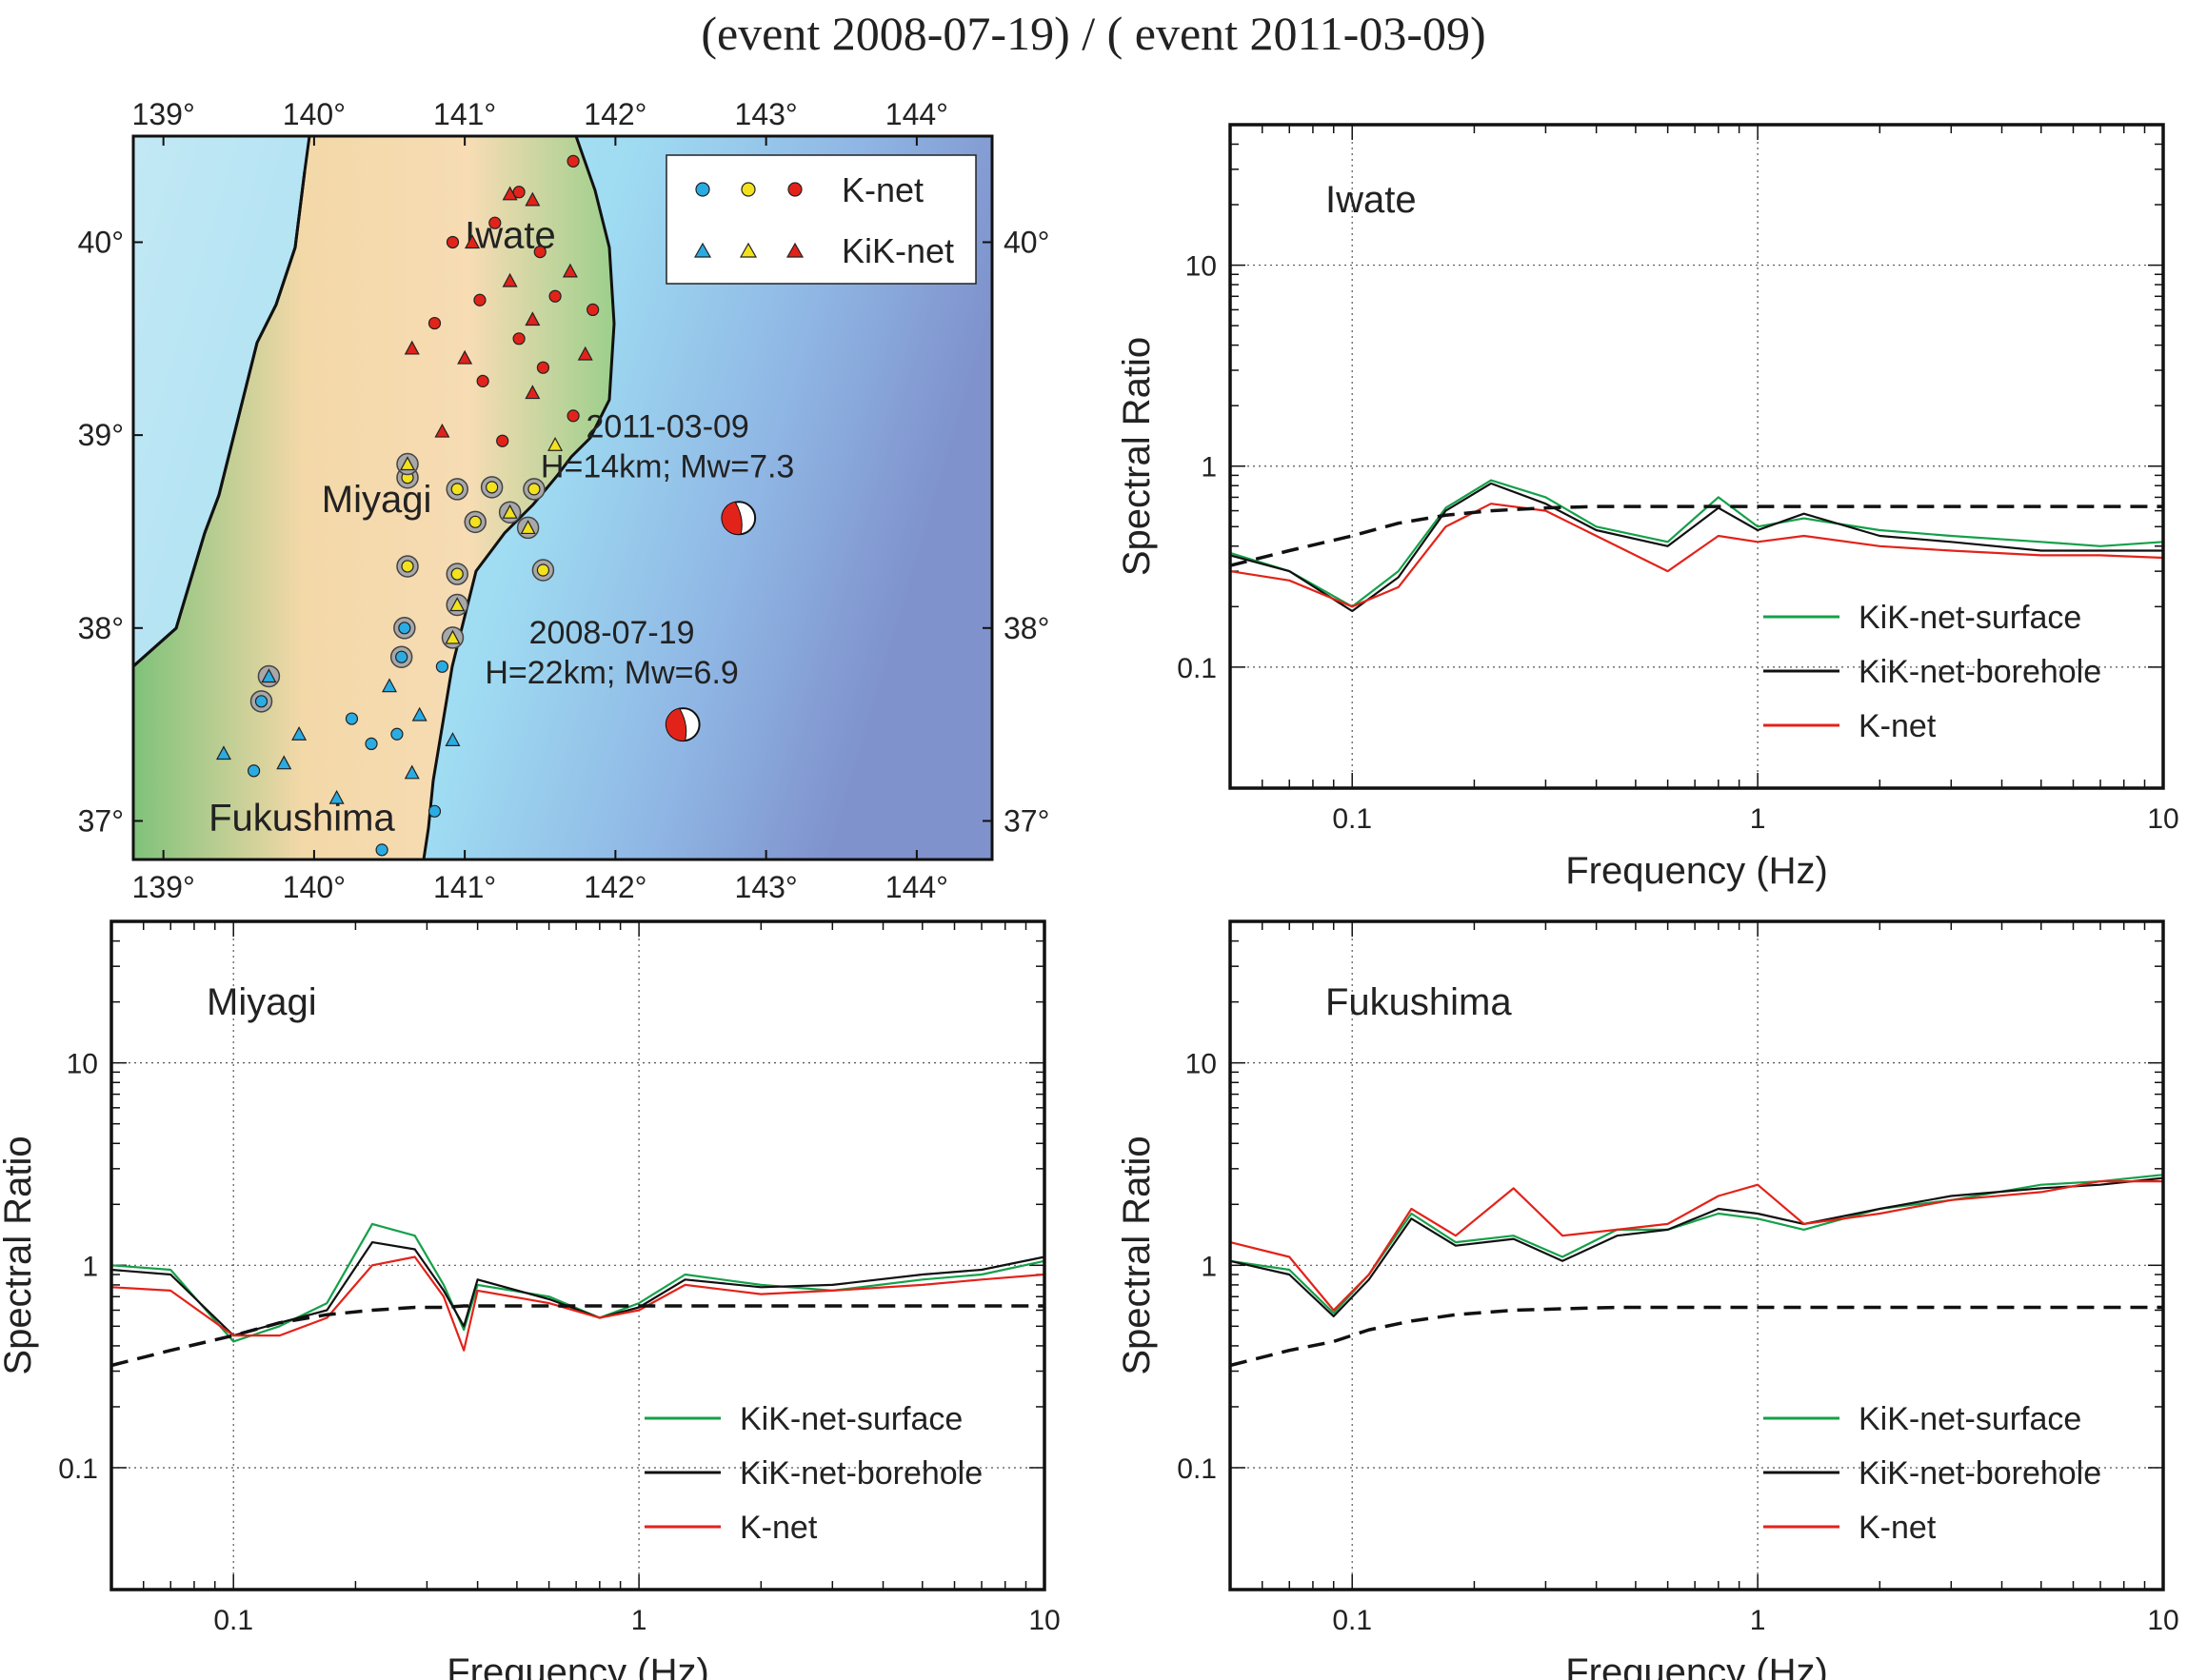 This screenshot has height=1680, width=2187. Describe the element at coordinates (1696, 535) in the screenshot. I see `reference-curve` at that location.